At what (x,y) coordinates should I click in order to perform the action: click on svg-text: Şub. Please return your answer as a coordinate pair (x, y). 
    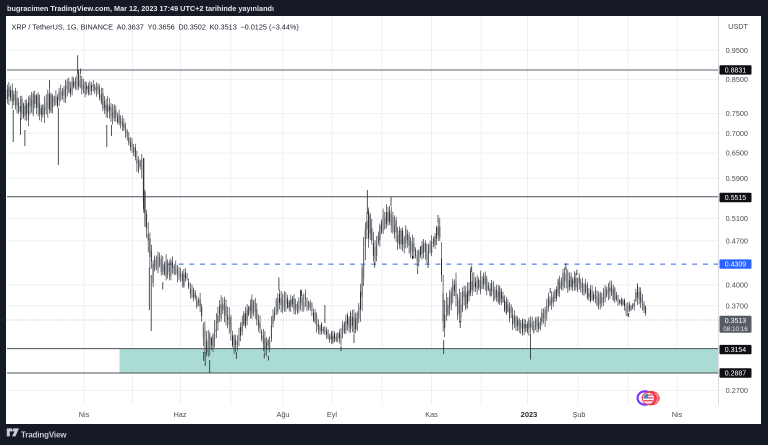
    Looking at the image, I should click on (579, 414).